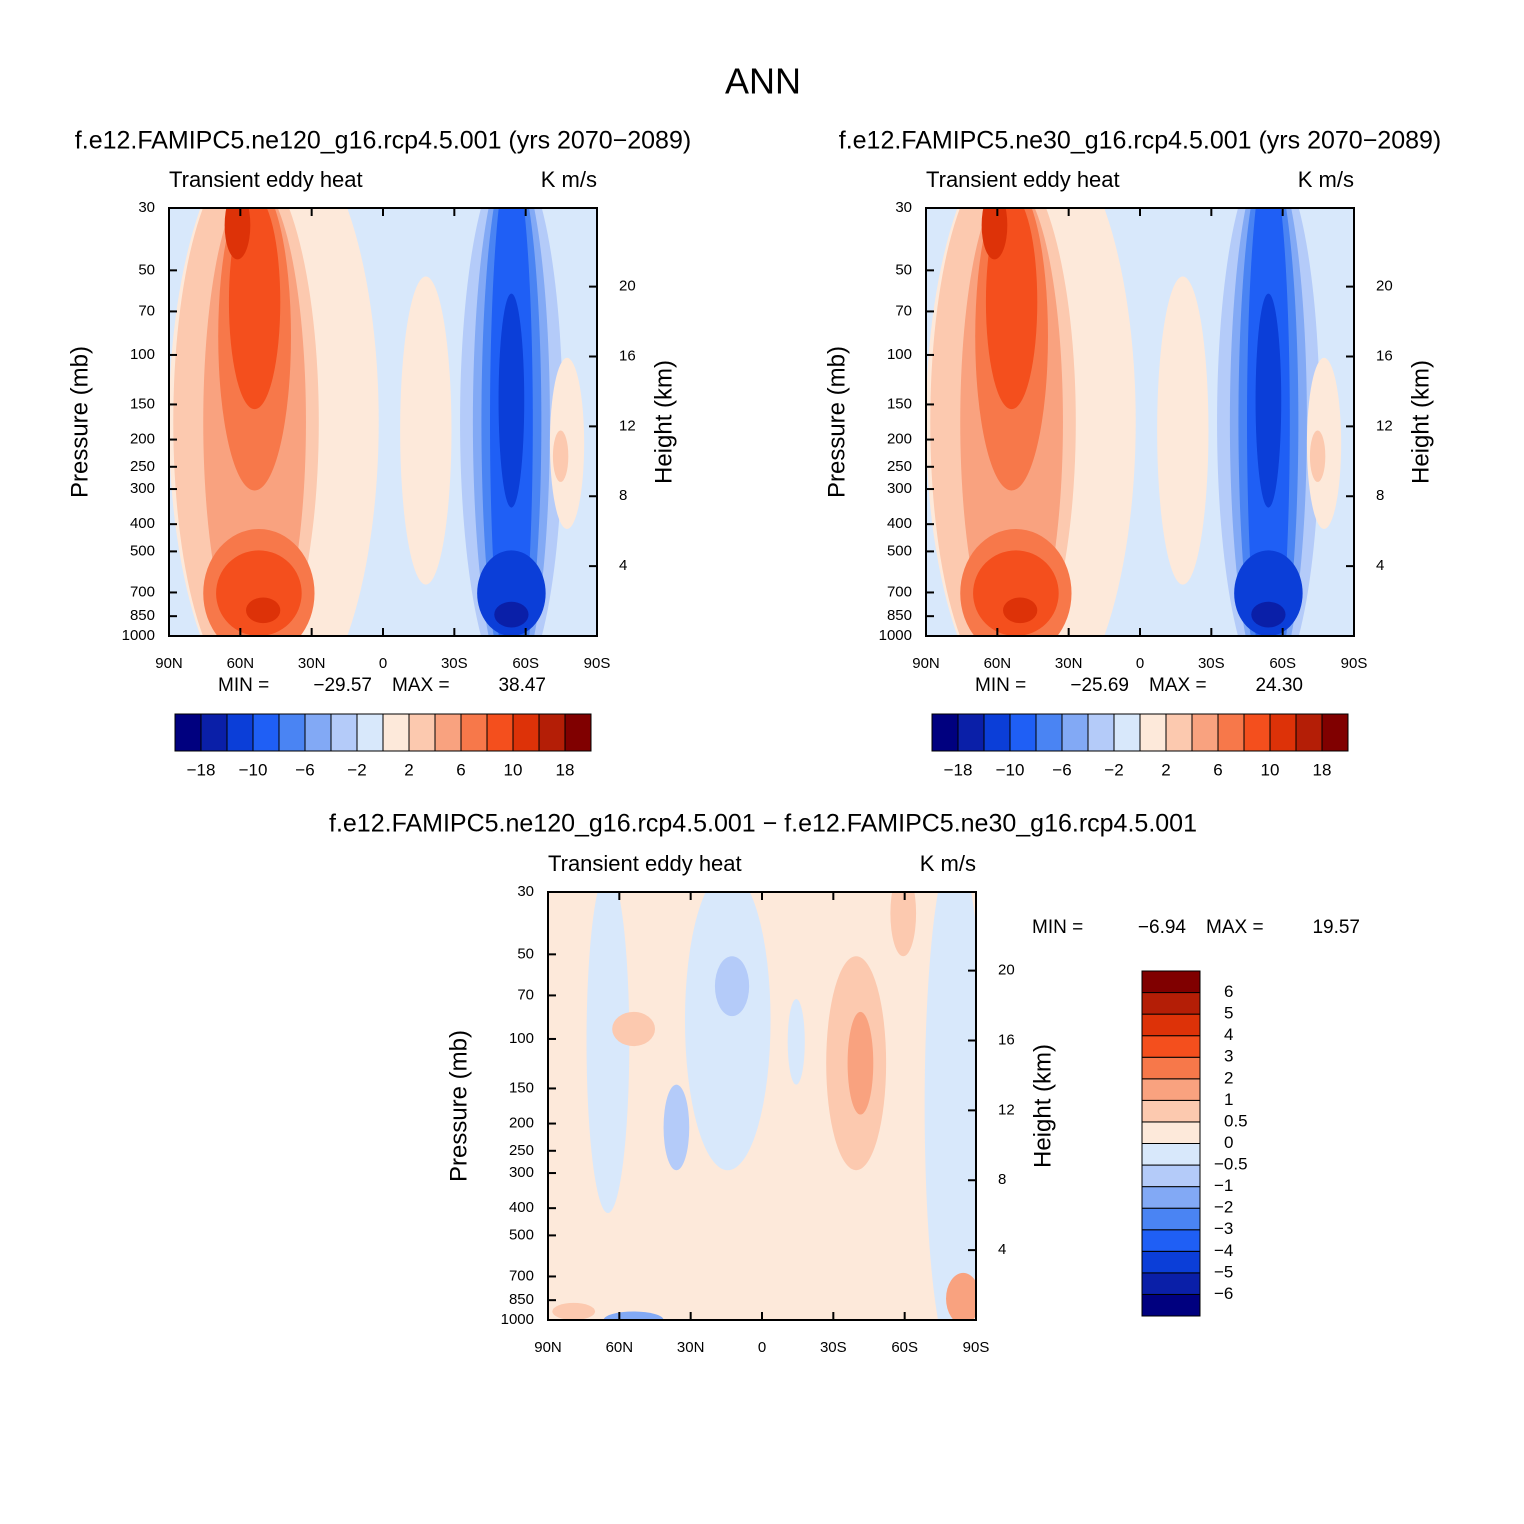  Describe the element at coordinates (958, 769) in the screenshot. I see `colorbar-label: −18` at that location.